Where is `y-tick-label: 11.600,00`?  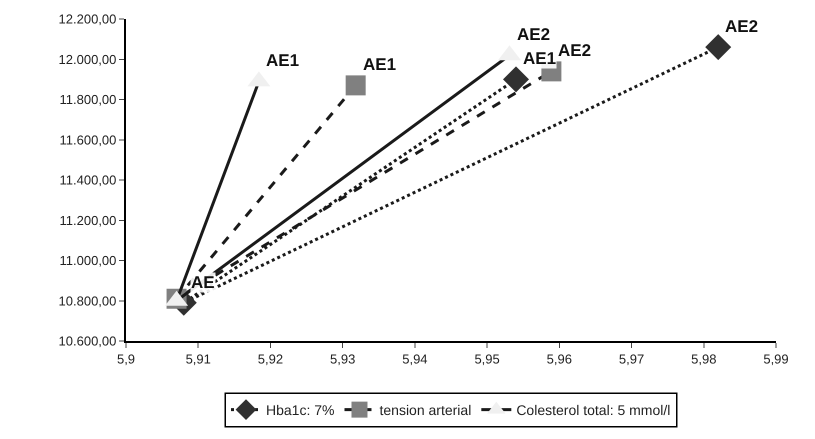 y-tick-label: 11.600,00 is located at coordinates (88, 140).